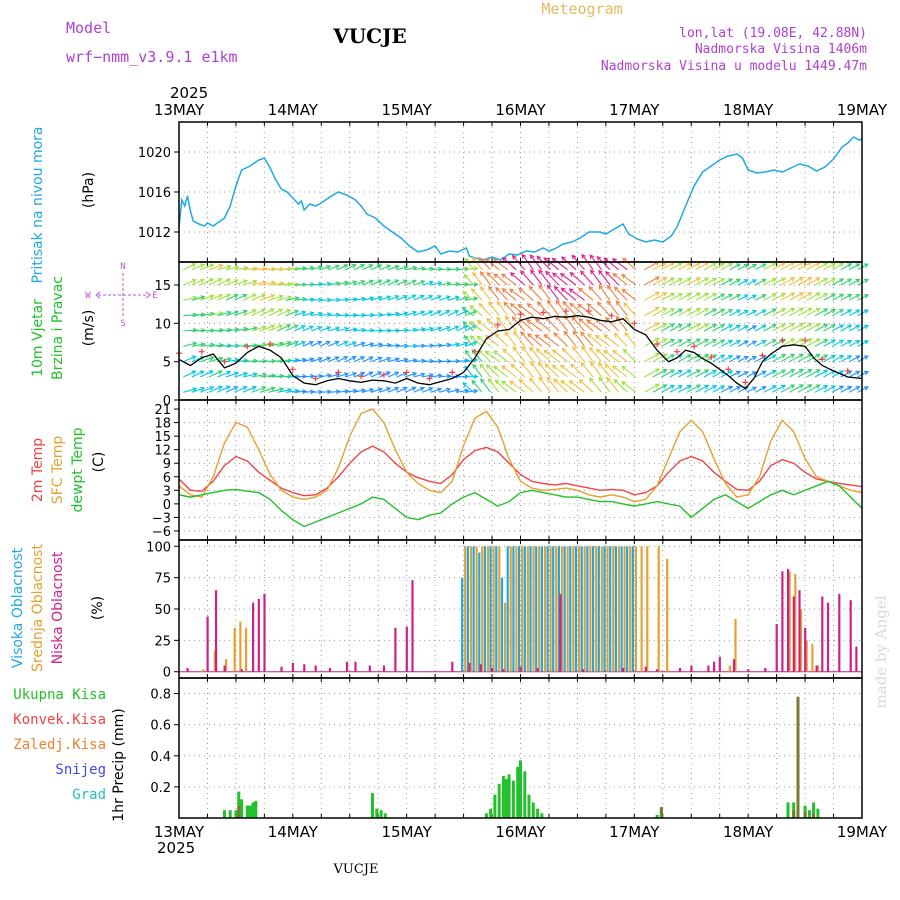  What do you see at coordinates (482, 609) in the screenshot?
I see `cloud-mid-bar` at bounding box center [482, 609].